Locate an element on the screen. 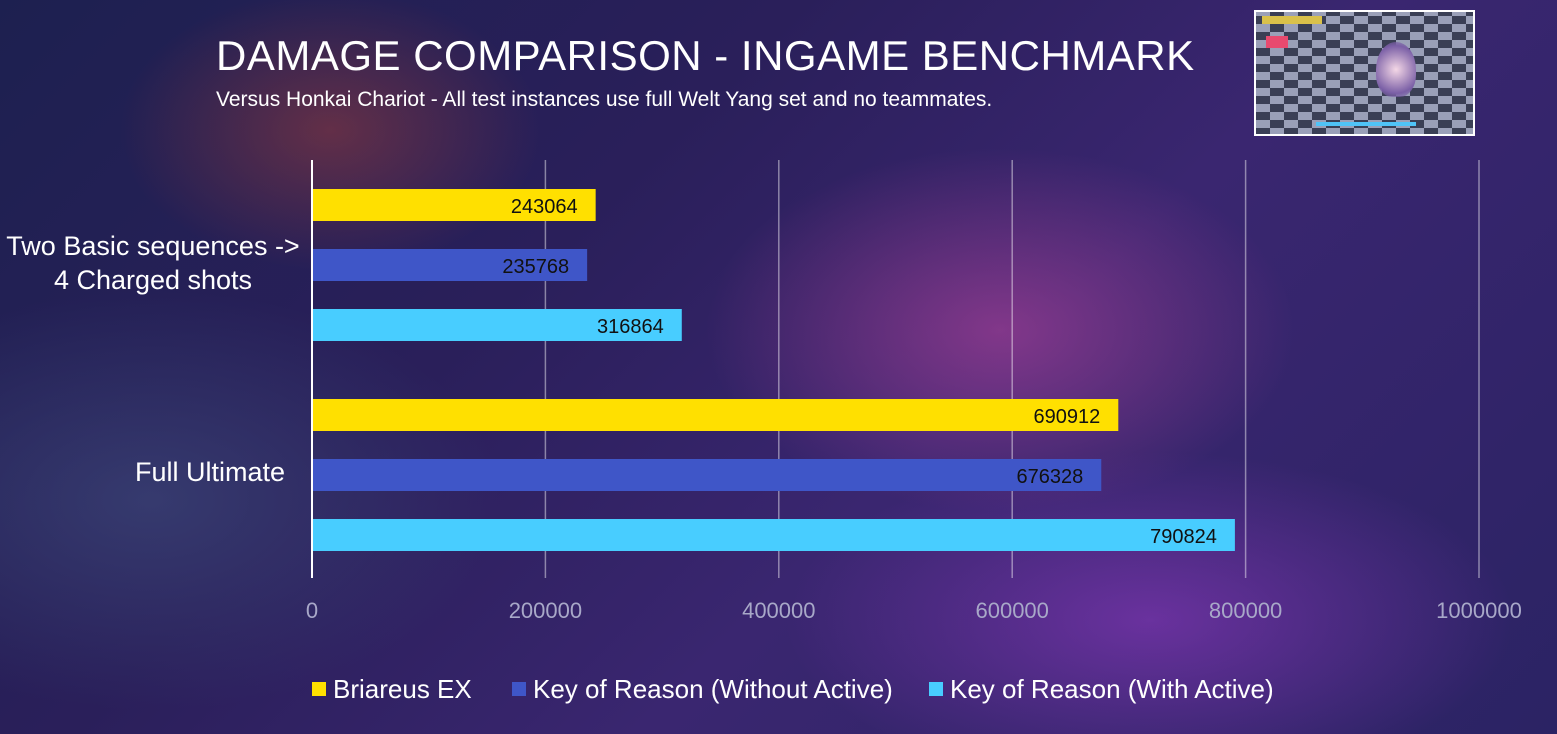 This screenshot has width=1557, height=734. bar-data-label: 790824 is located at coordinates (1183, 537).